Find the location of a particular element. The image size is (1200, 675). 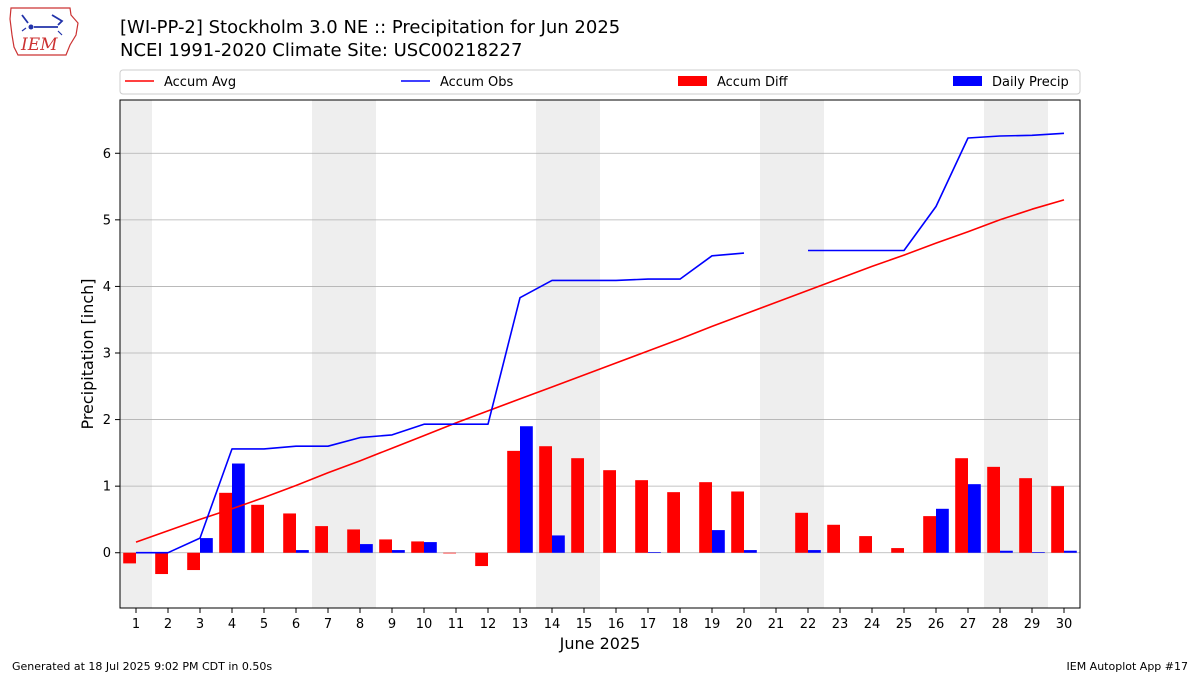

y-tick-label-0: 0 is located at coordinates (107, 553).